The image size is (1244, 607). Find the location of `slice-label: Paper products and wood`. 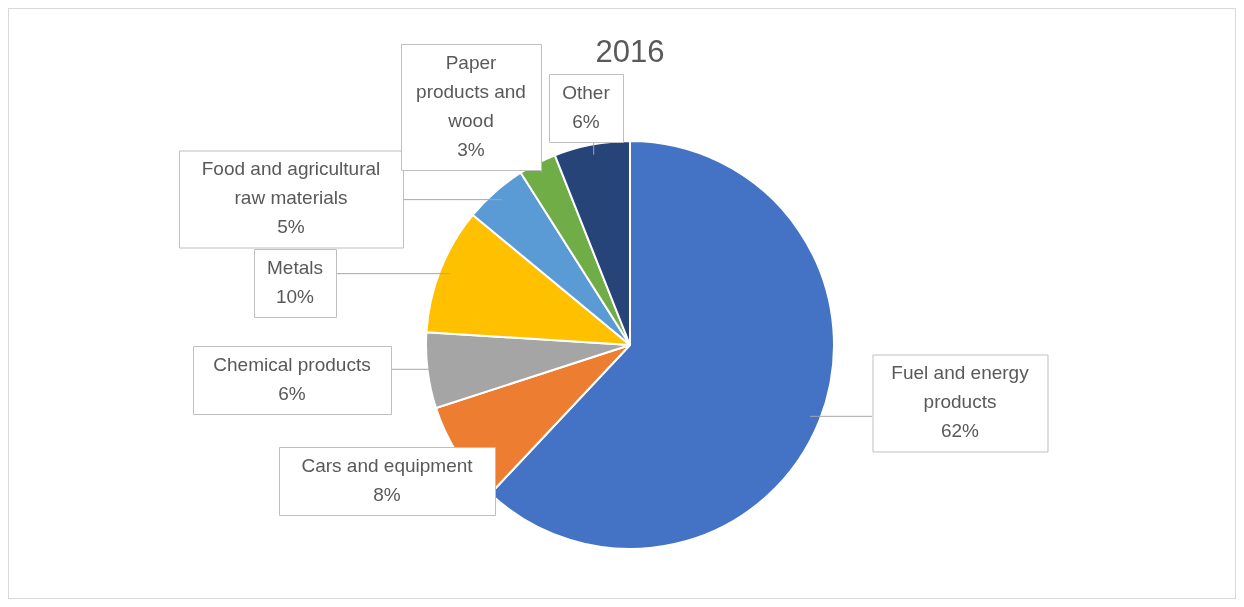

slice-label: Paper products and wood is located at coordinates (471, 91).